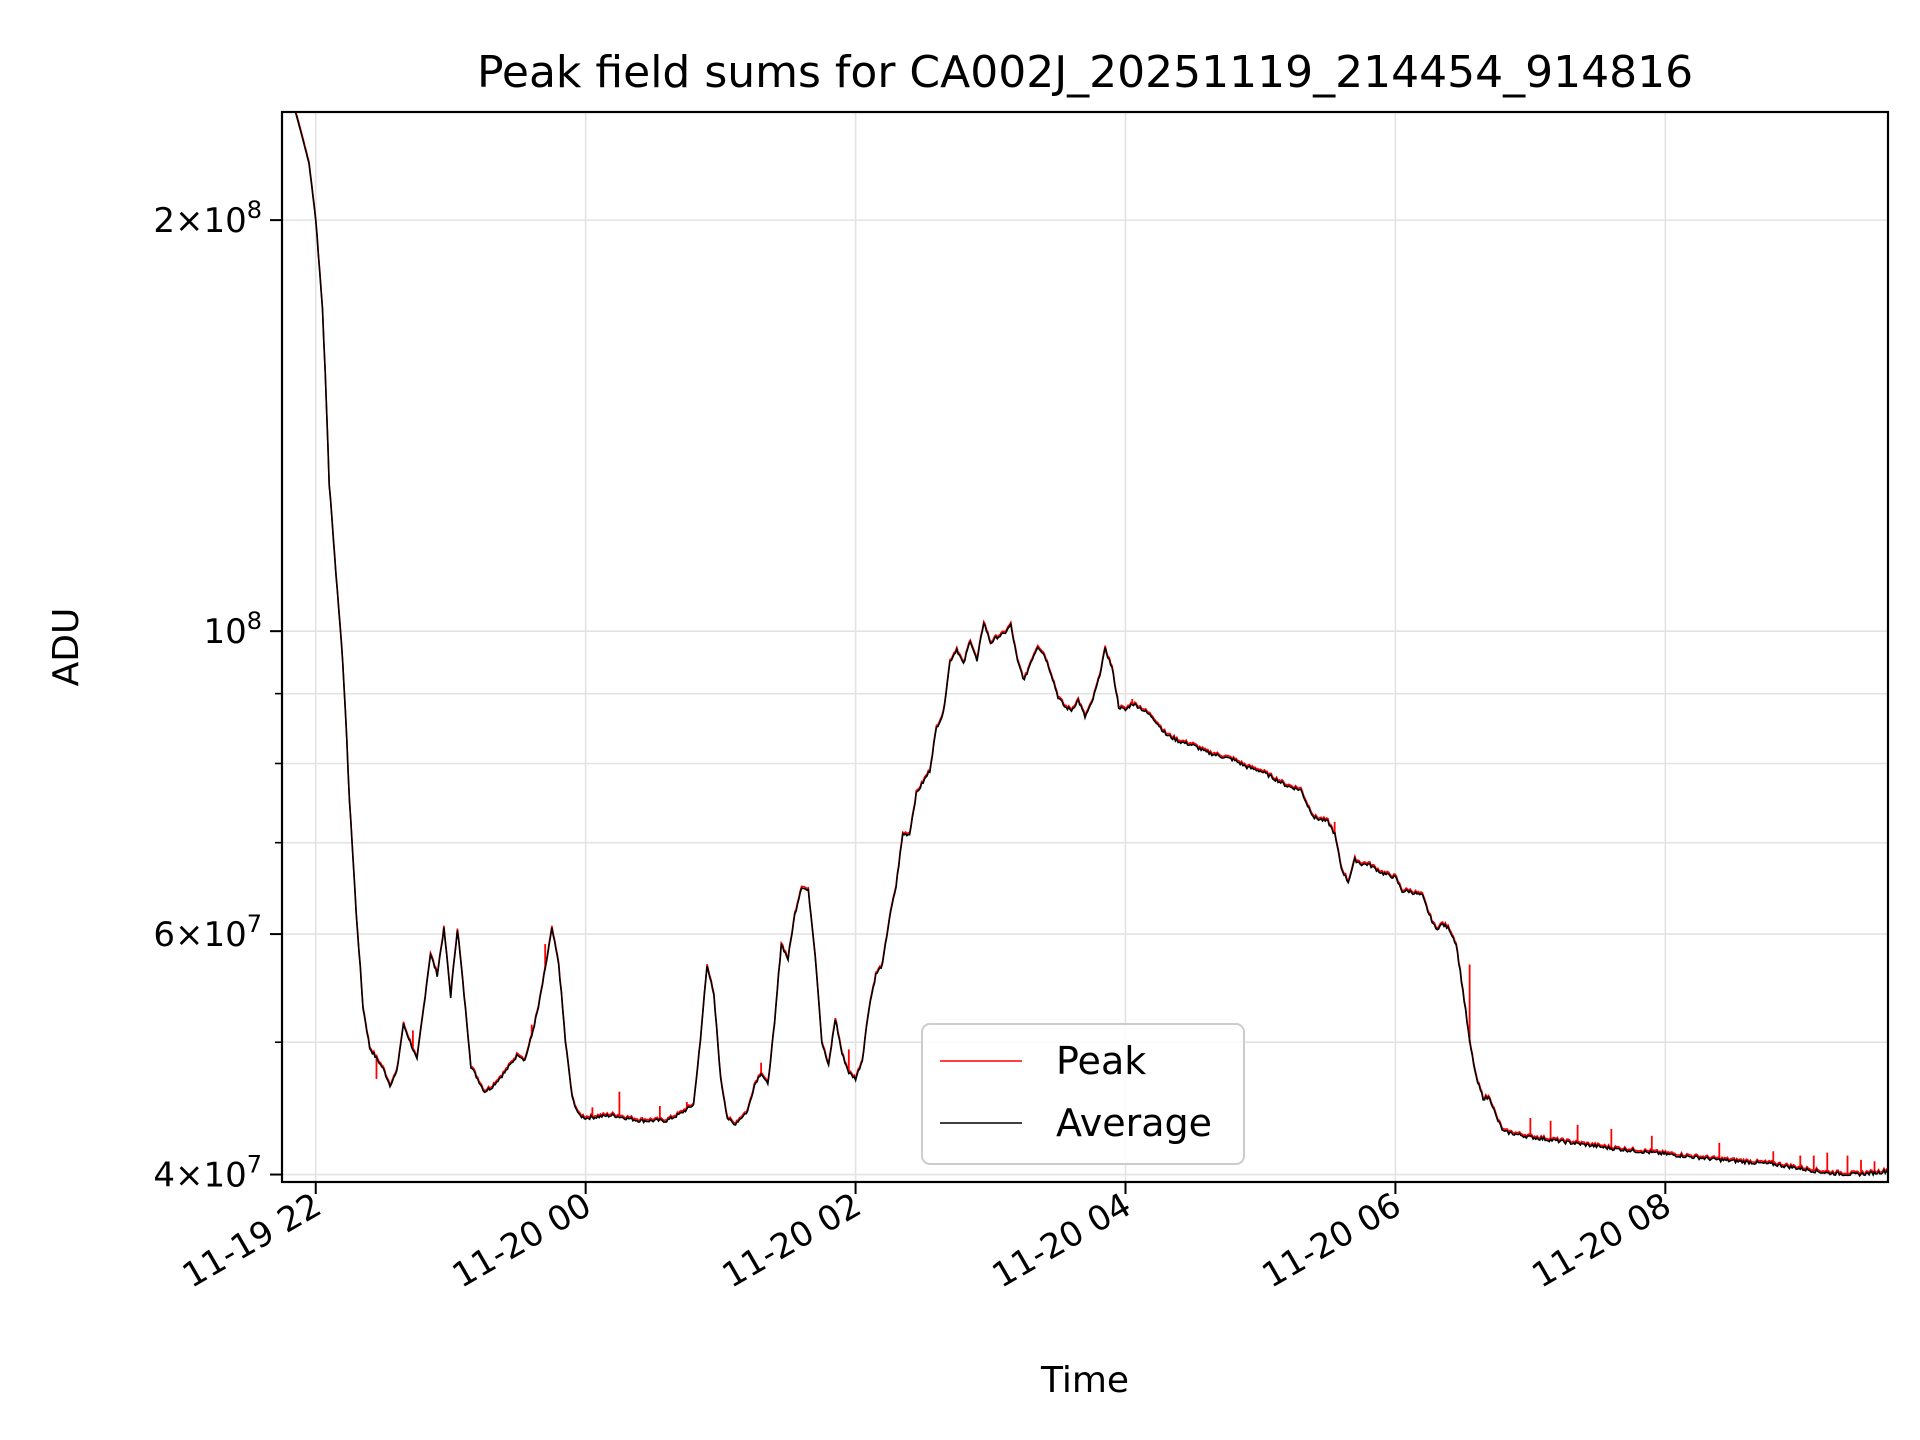 The width and height of the screenshot is (1920, 1440). Describe the element at coordinates (199, 221) in the screenshot. I see `y-tick-base: 2×10` at that location.